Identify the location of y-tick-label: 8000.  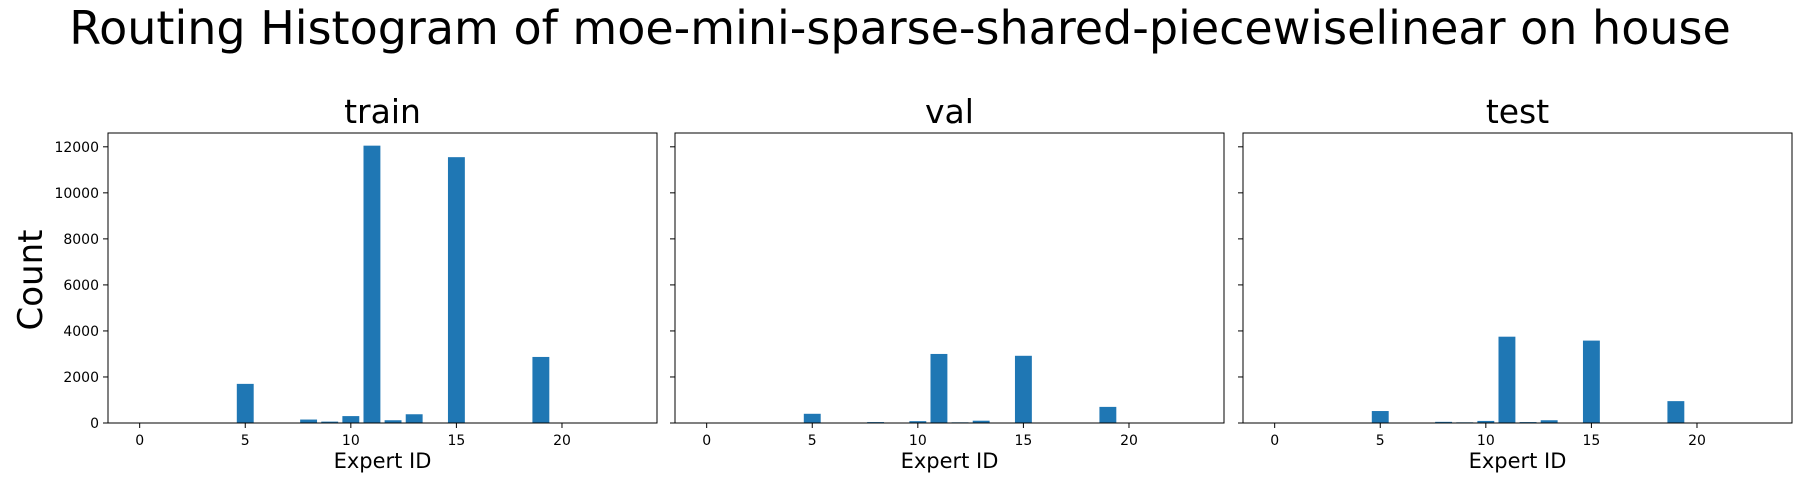
(81, 240).